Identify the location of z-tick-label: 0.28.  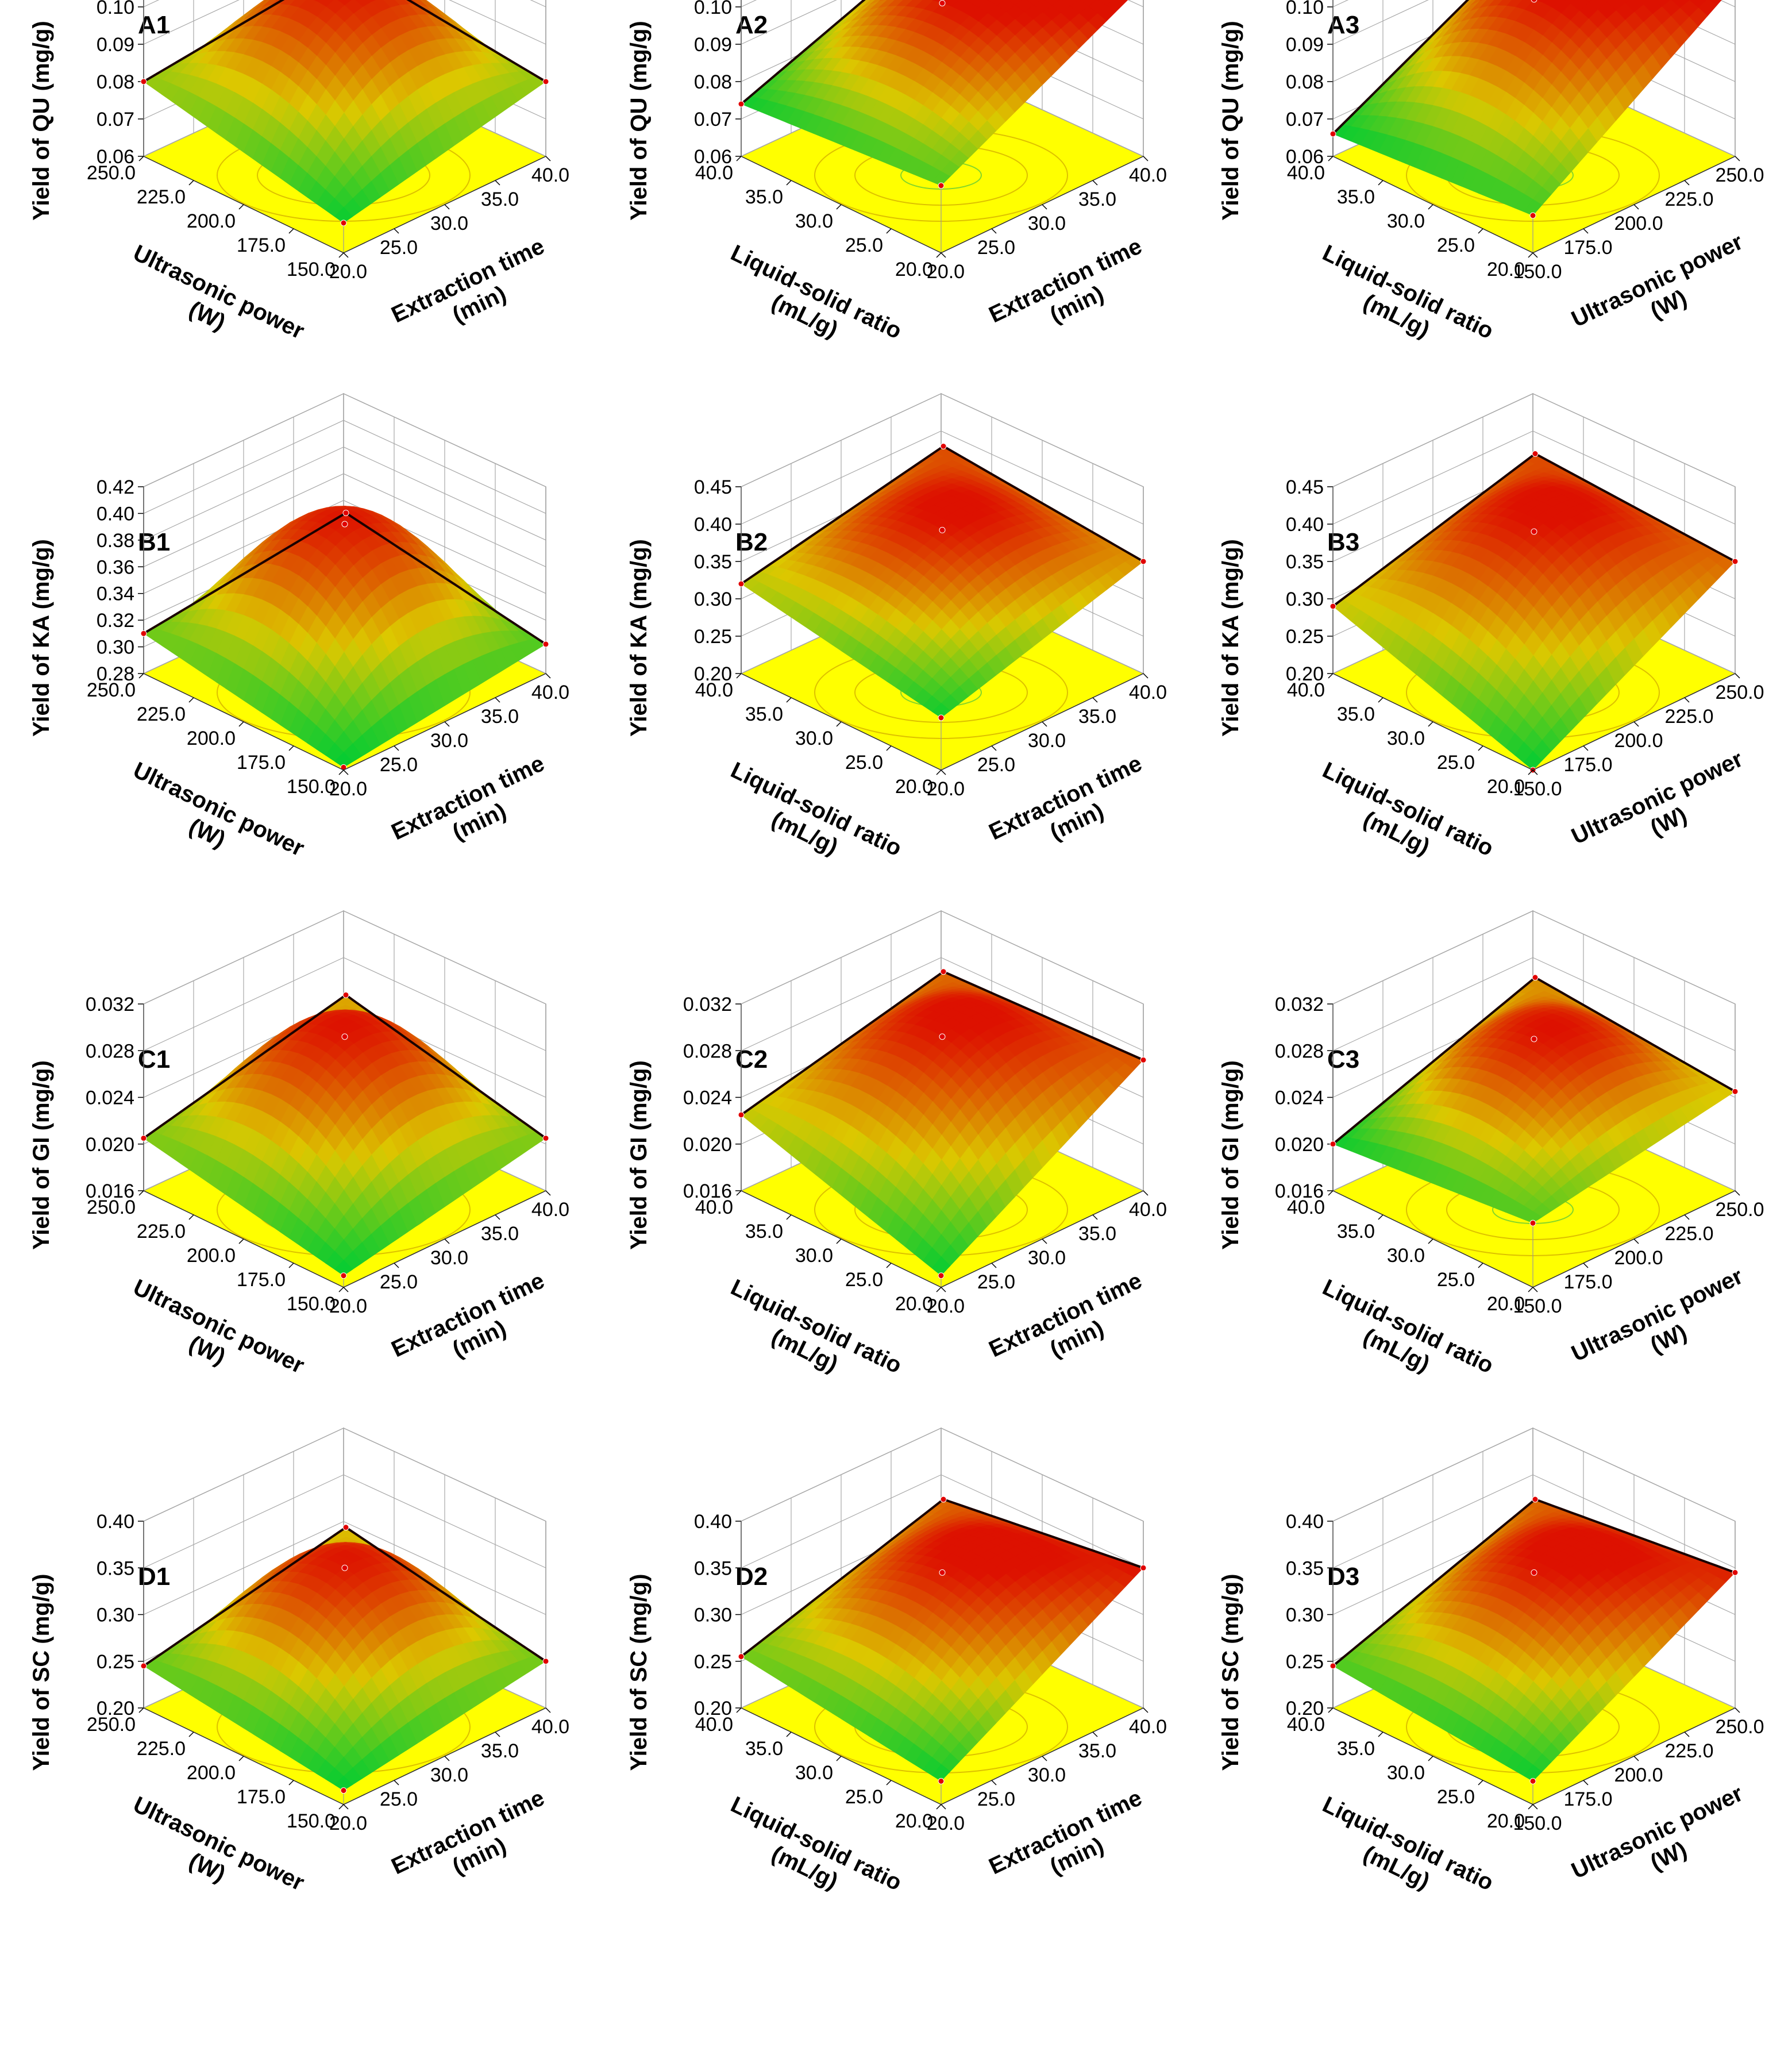
(116, 674).